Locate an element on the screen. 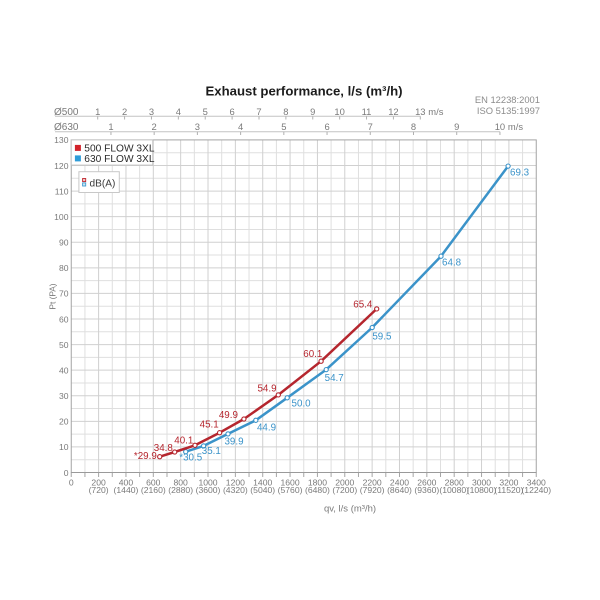 This screenshot has height=600, width=600. svg-text: 70 is located at coordinates (64, 294).